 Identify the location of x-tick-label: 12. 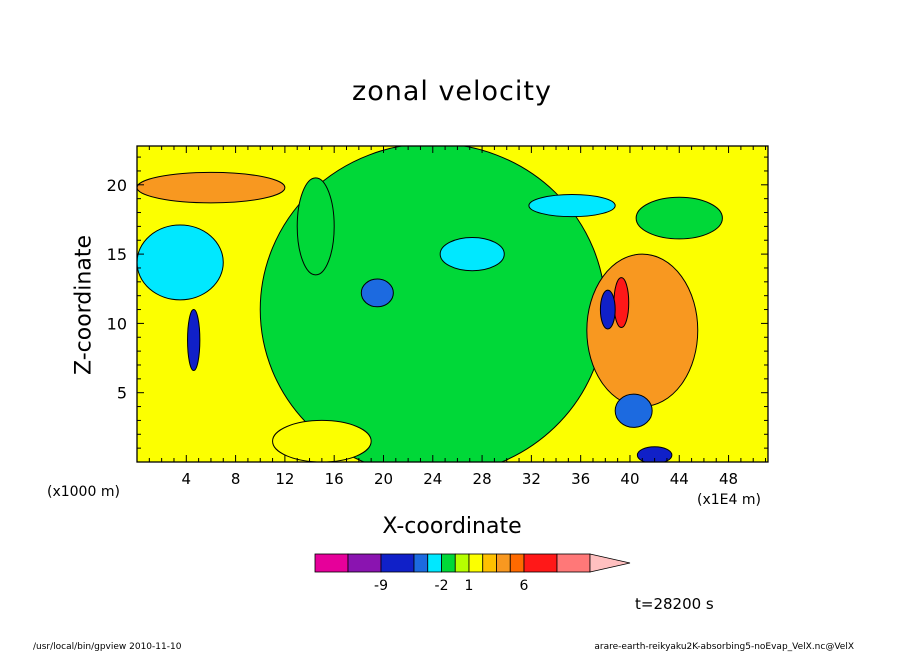
(284, 479).